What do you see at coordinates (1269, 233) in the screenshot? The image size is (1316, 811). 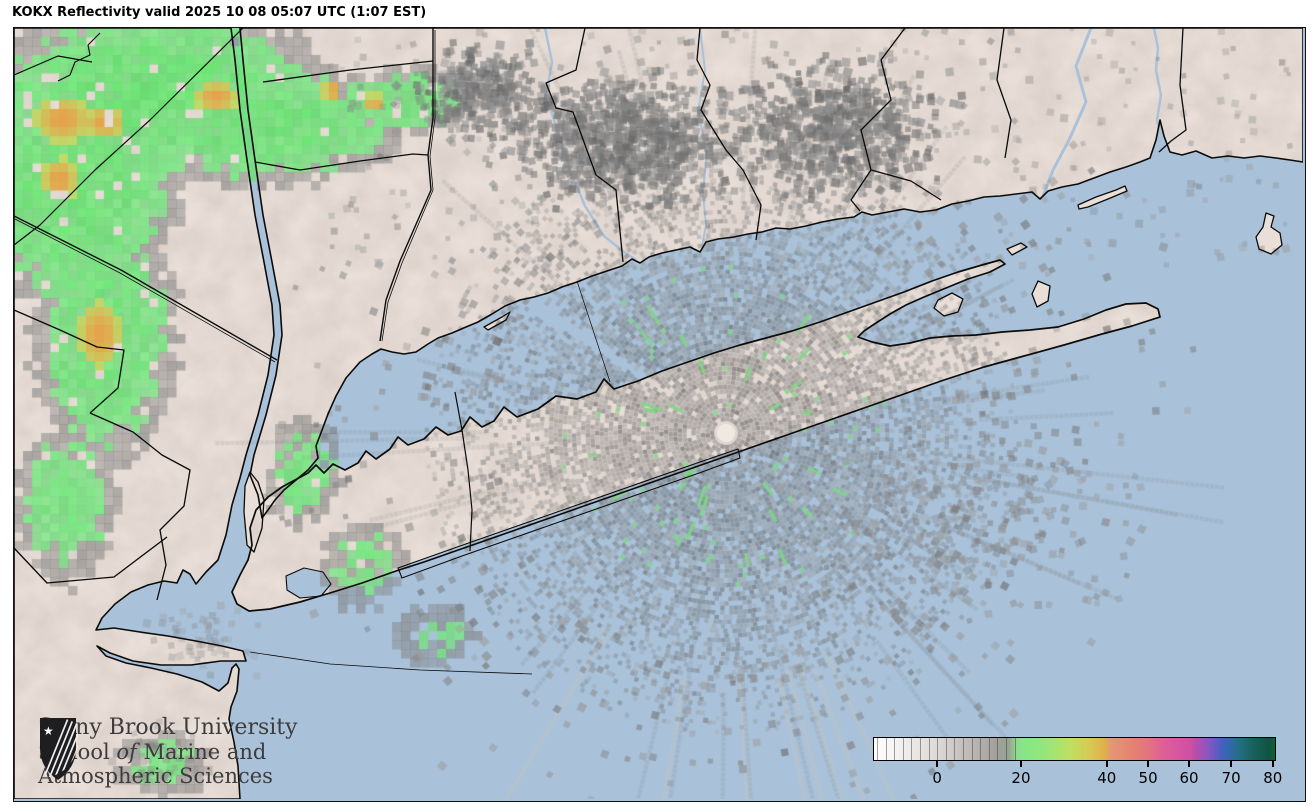 I see `coastline-block` at bounding box center [1269, 233].